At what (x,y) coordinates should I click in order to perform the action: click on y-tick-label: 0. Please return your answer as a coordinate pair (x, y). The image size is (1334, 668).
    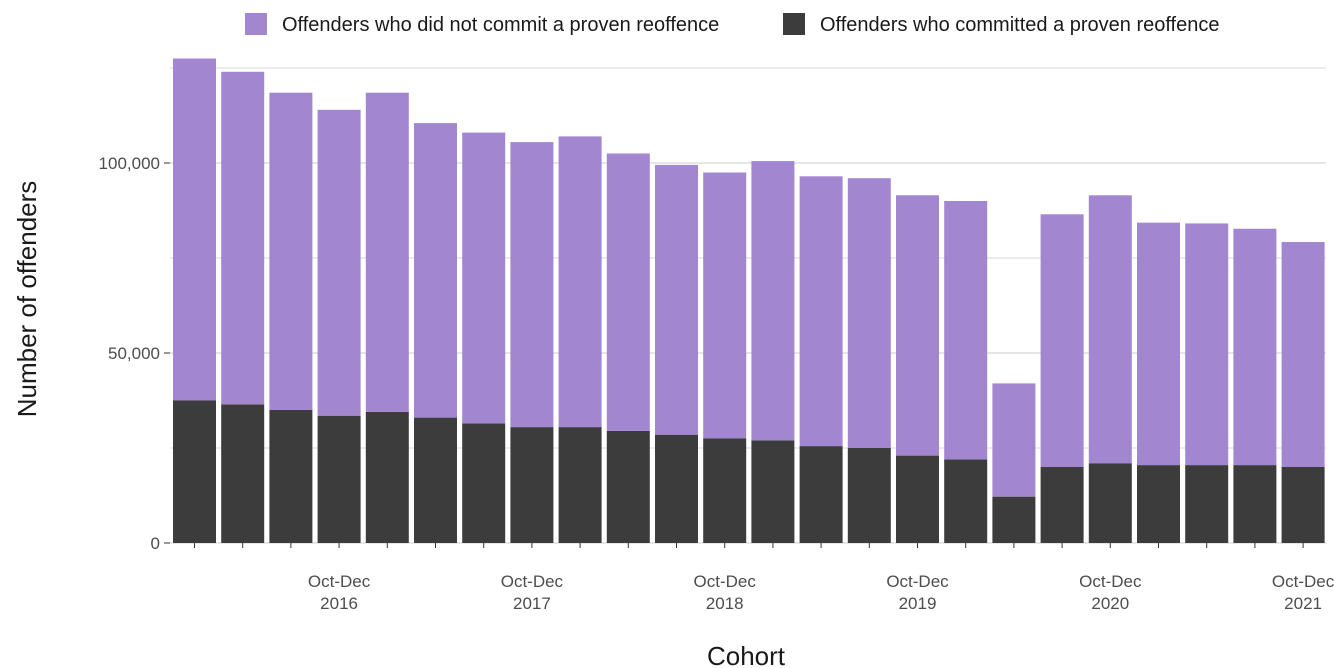
    Looking at the image, I should click on (155, 543).